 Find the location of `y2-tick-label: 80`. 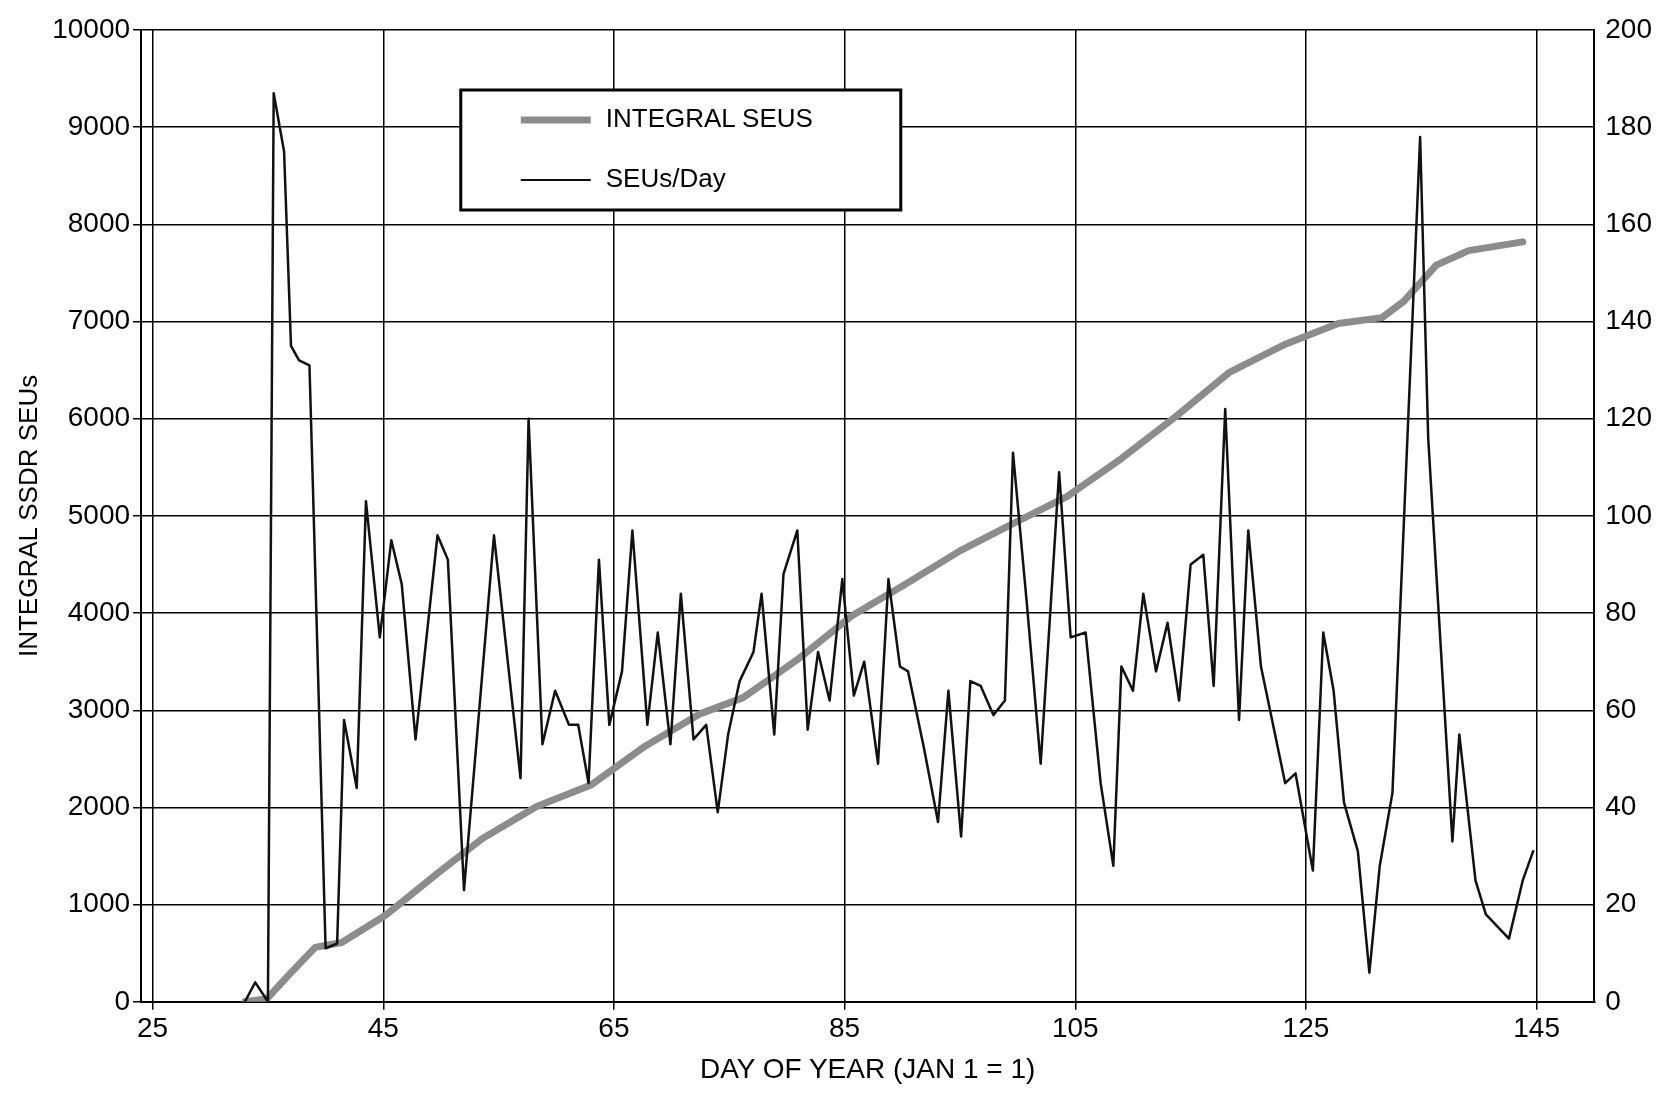

y2-tick-label: 80 is located at coordinates (1621, 611).